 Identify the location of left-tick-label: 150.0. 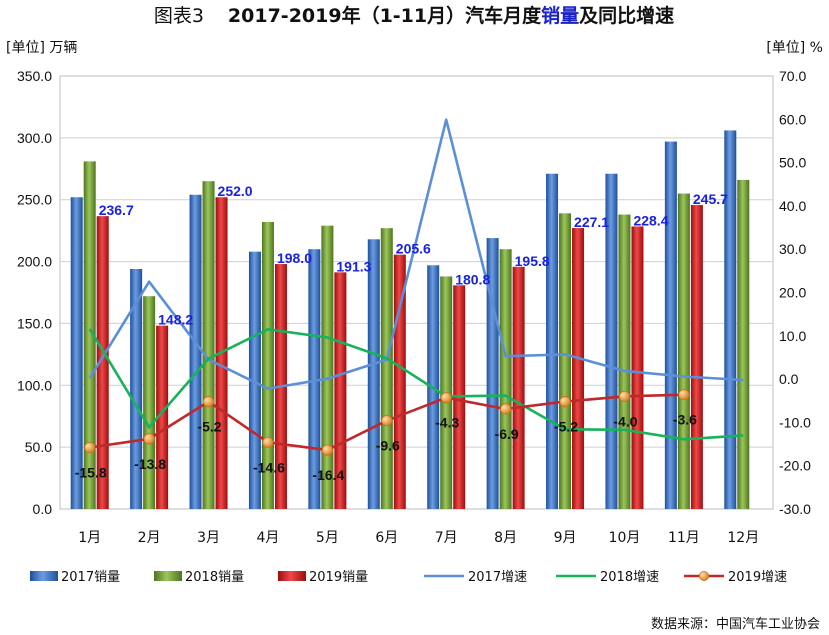
(34, 323).